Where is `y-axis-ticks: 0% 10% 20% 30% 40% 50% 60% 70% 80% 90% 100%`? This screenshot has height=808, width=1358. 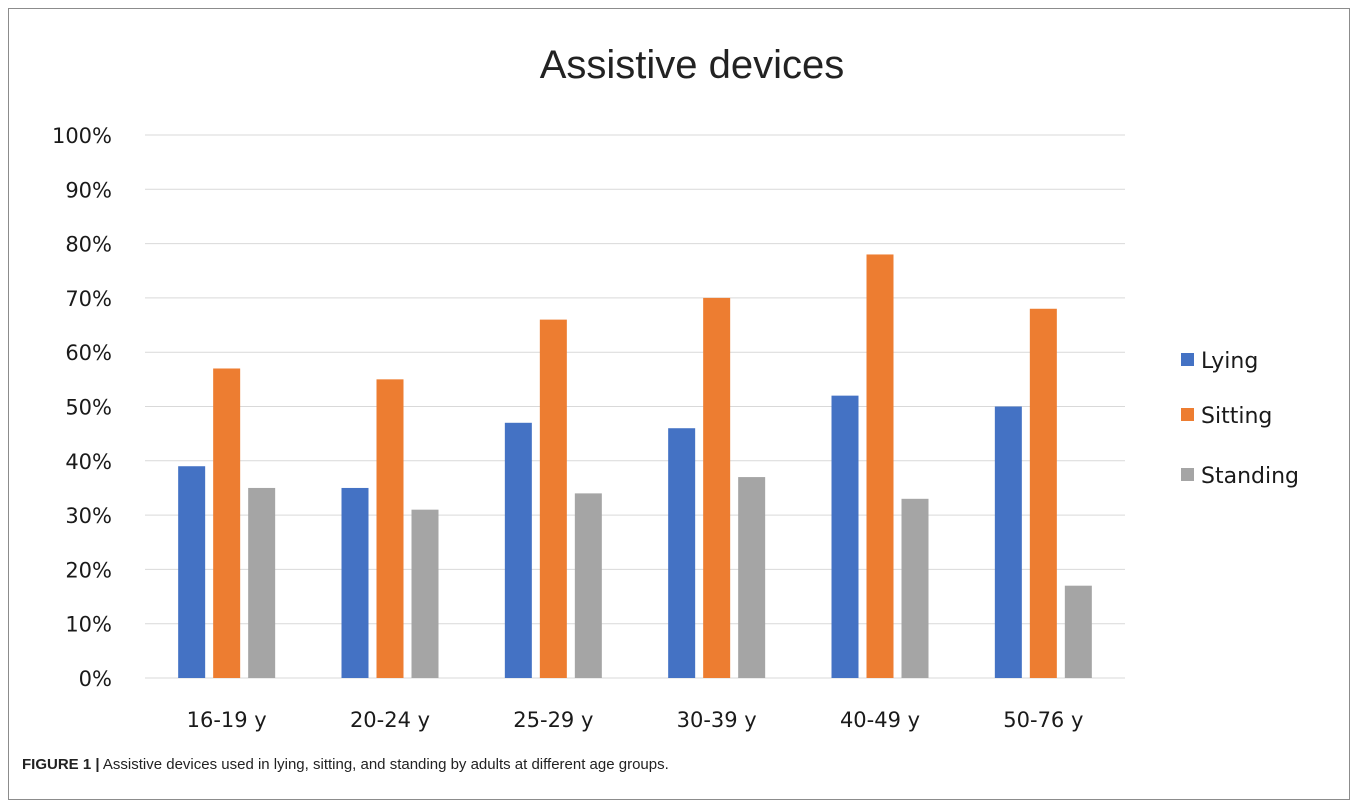 y-axis-ticks: 0% 10% 20% 30% 40% 50% 60% 70% 80% 90% 100% is located at coordinates (82, 407).